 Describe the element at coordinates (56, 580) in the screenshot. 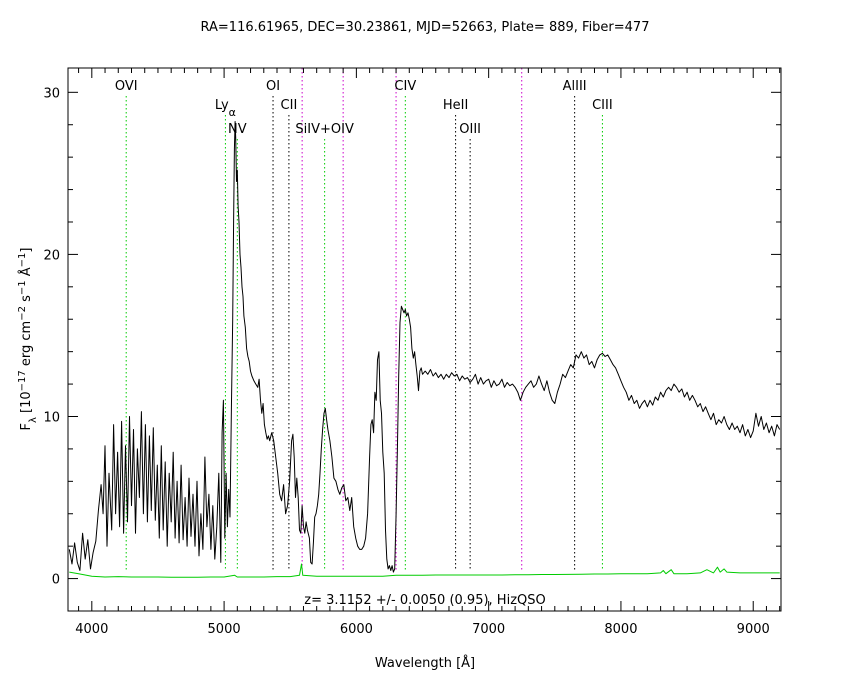

I see `y-tick-label-0: 0` at that location.